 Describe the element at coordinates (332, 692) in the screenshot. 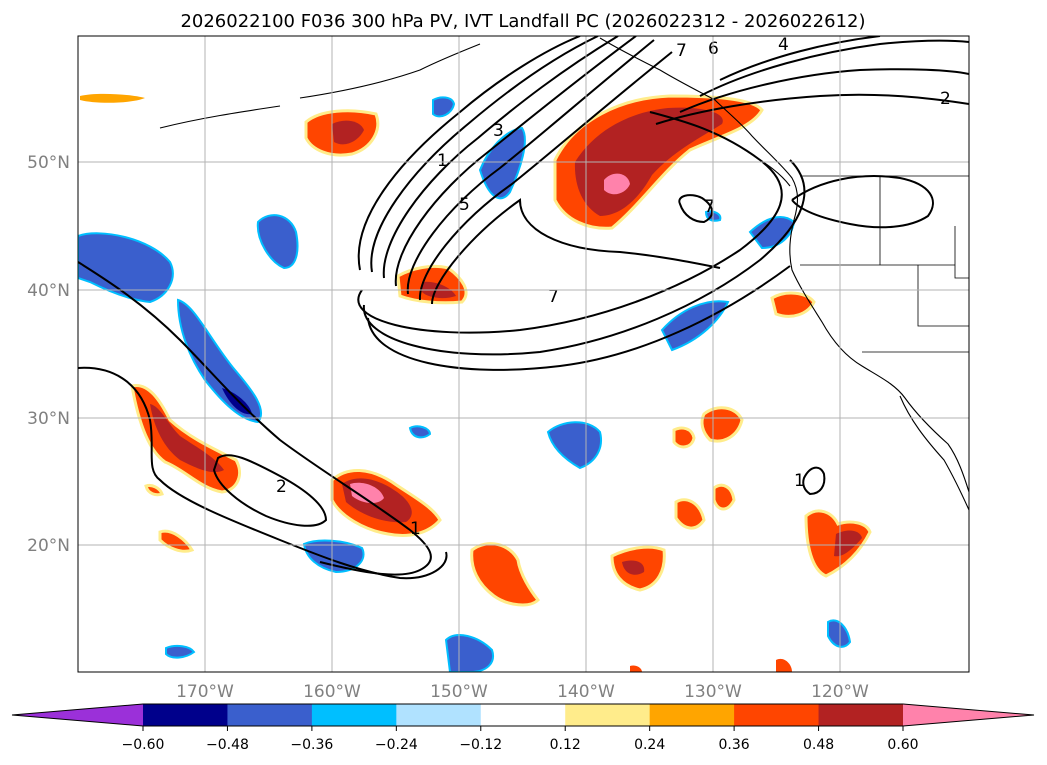

I see `lon-label: 160°W` at that location.